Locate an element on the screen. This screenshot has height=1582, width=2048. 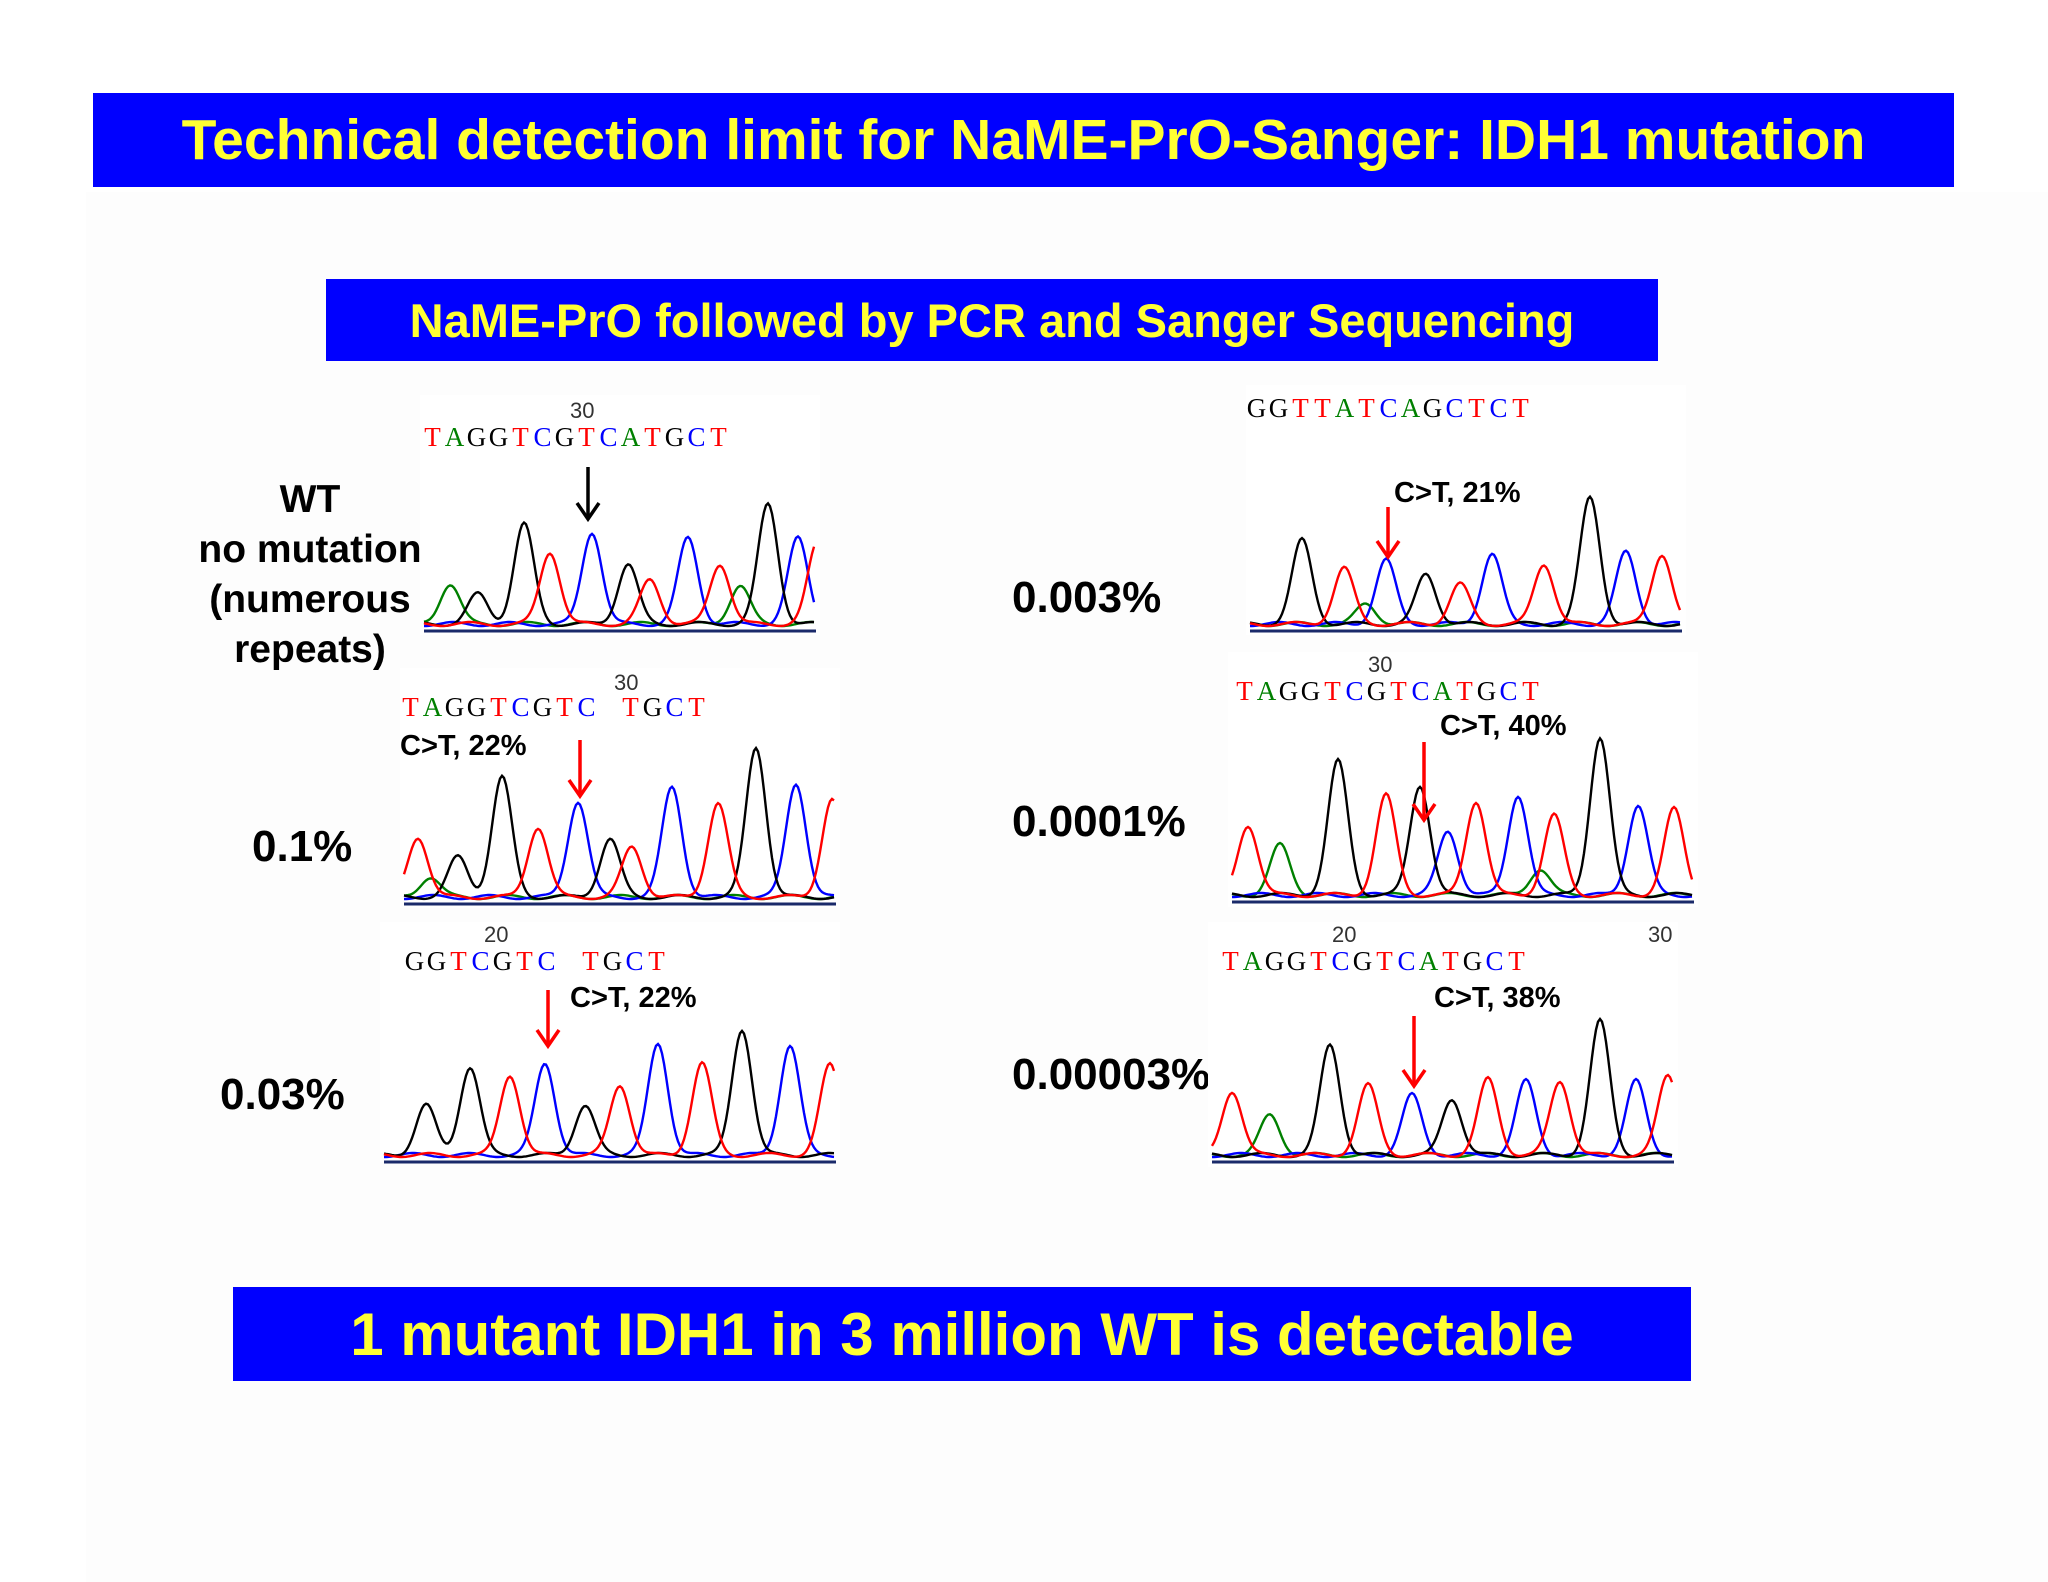
mutation-label: C>T, 21% is located at coordinates (1457, 493).